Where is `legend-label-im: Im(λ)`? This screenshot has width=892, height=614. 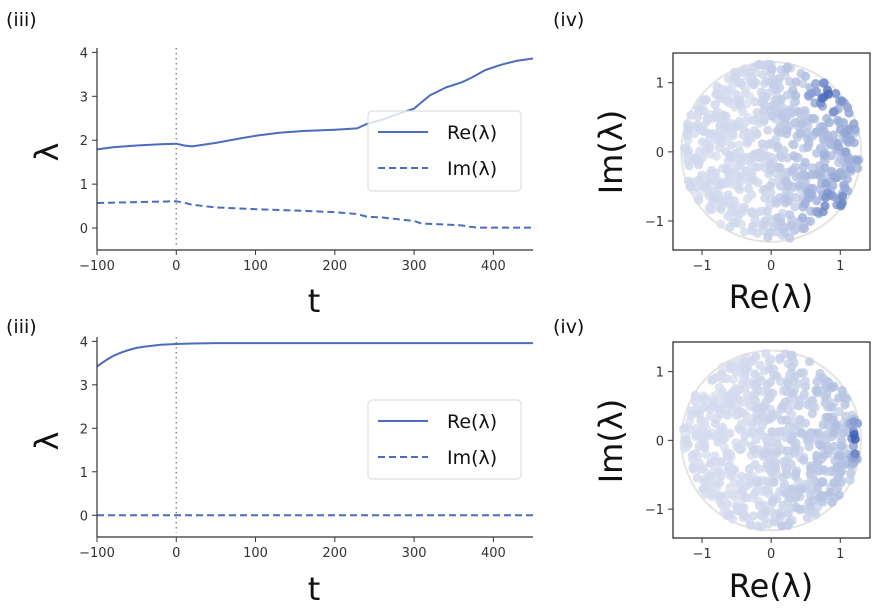 legend-label-im: Im(λ) is located at coordinates (472, 458).